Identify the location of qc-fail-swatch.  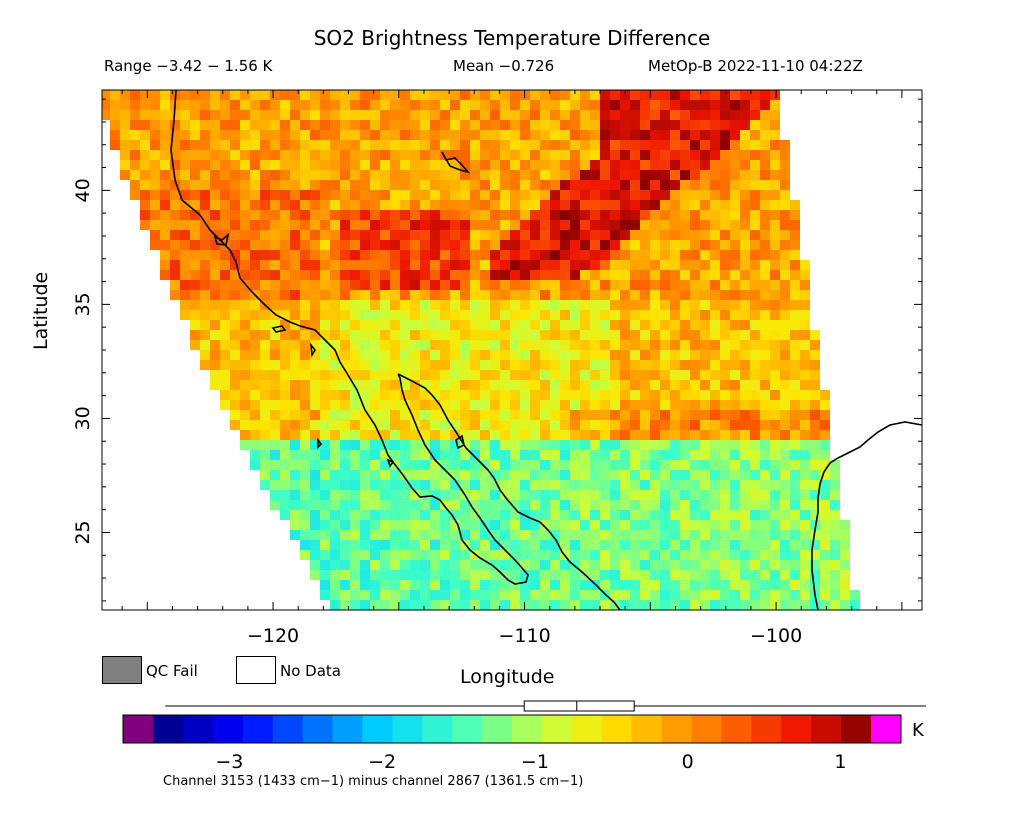
(122, 670).